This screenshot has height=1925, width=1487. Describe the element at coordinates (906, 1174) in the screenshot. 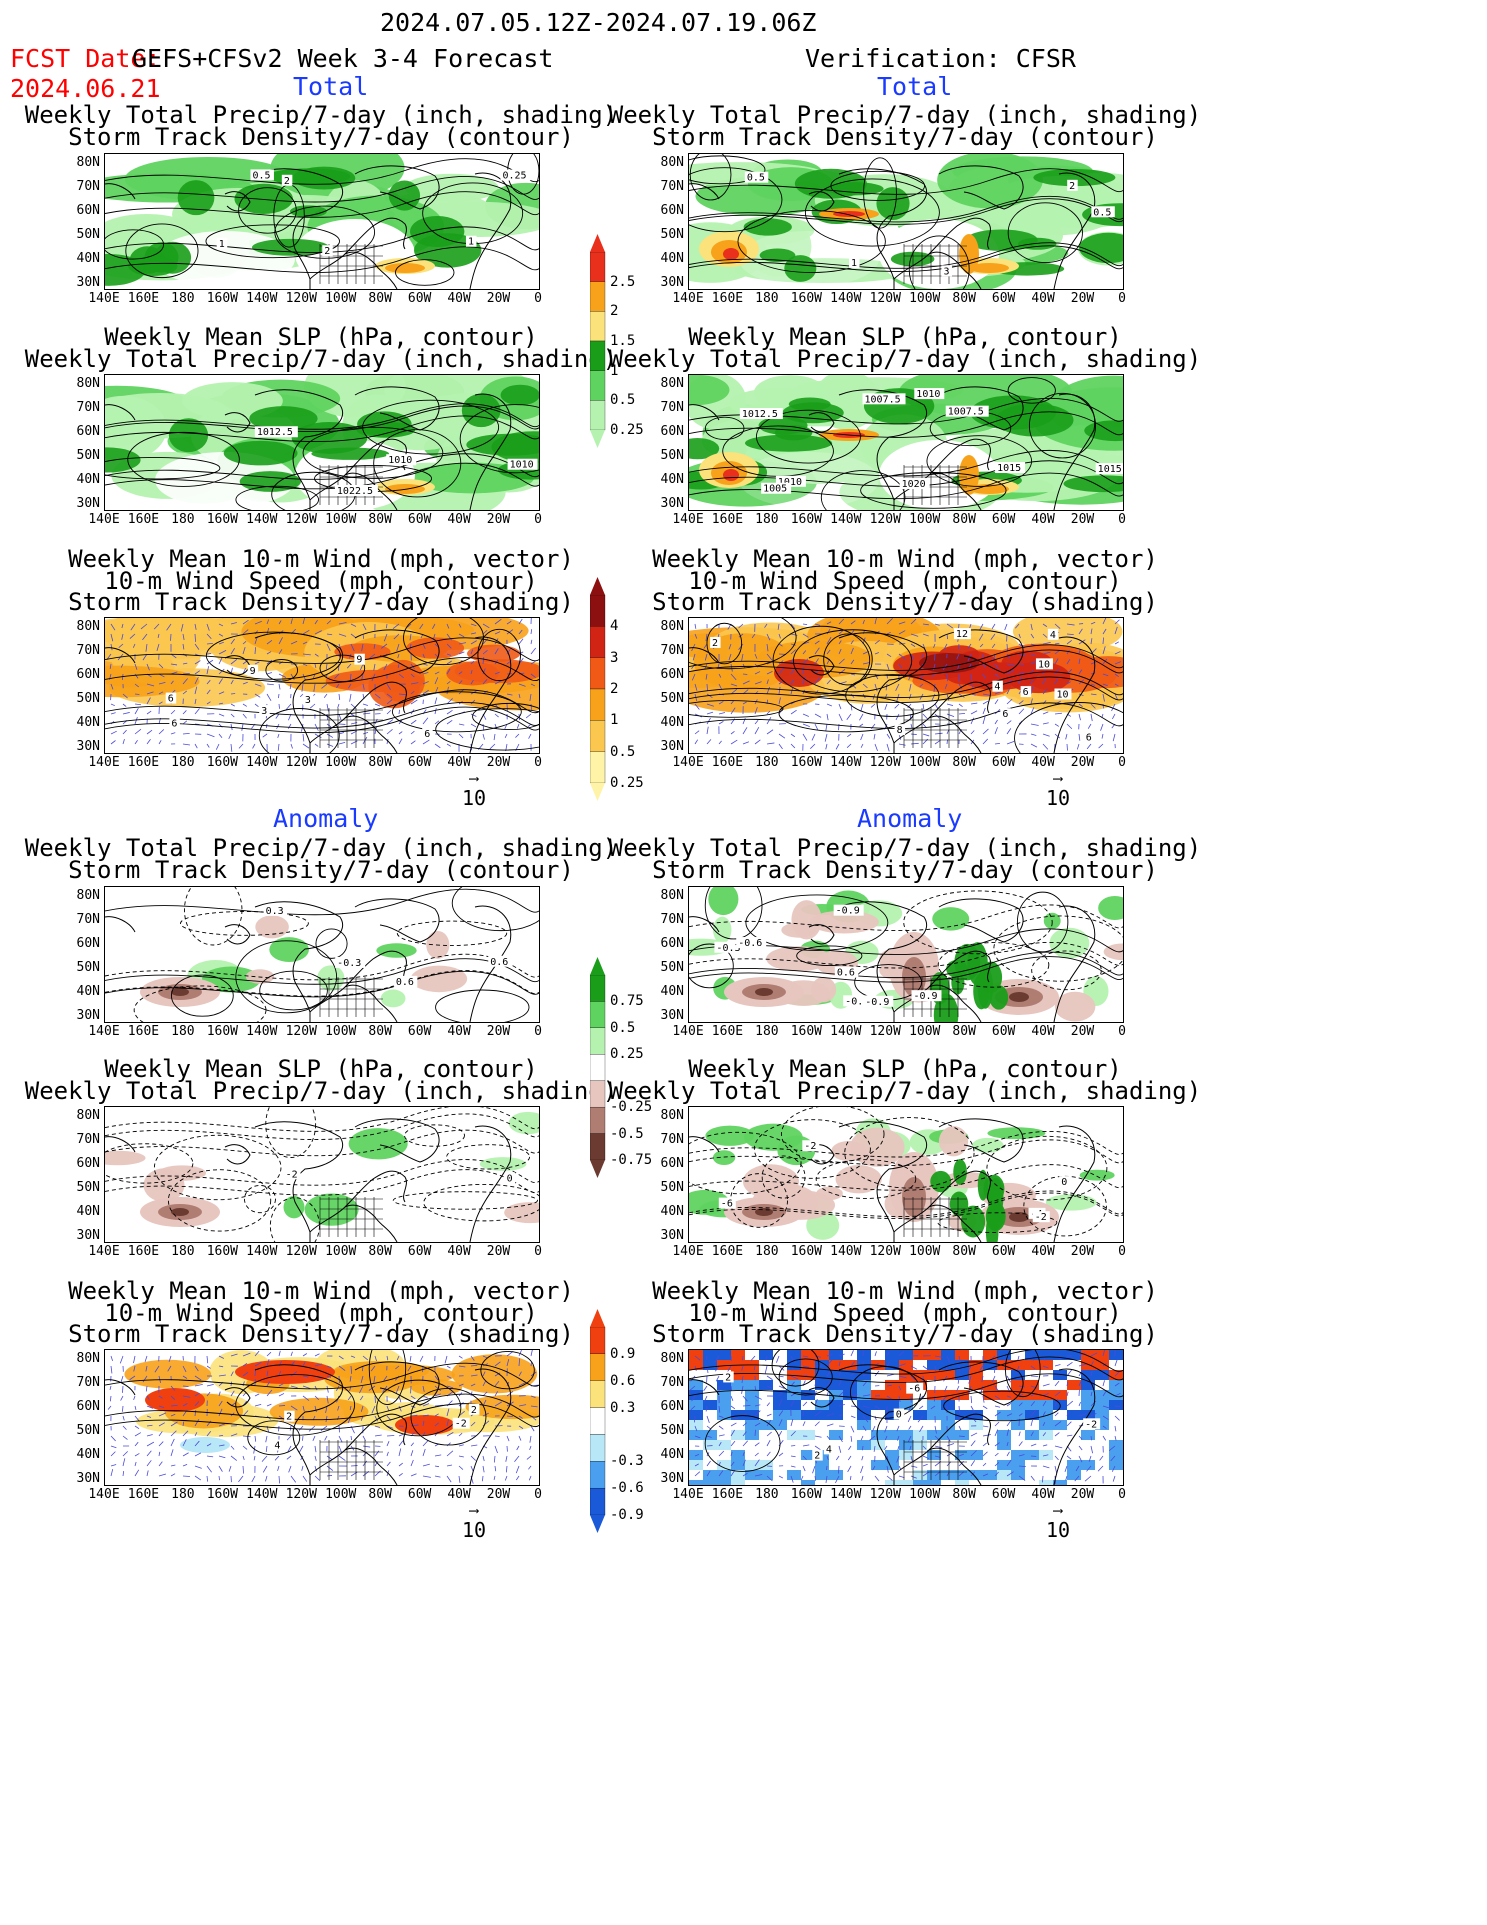

I see `verification-map-panel: -4-2-60-2` at that location.